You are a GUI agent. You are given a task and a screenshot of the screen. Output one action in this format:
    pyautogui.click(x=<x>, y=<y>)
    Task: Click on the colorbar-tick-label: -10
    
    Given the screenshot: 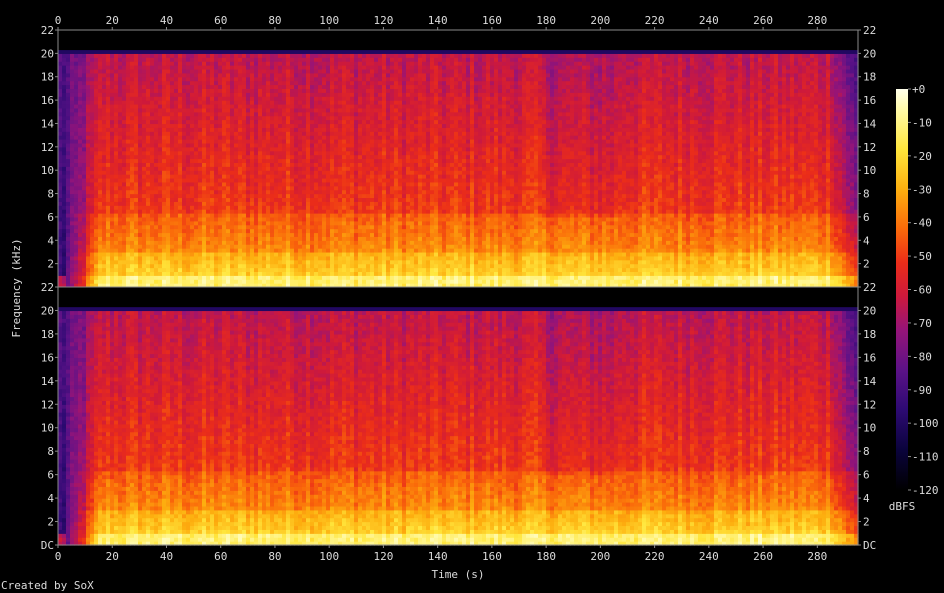 What is the action you would take?
    pyautogui.click(x=922, y=122)
    